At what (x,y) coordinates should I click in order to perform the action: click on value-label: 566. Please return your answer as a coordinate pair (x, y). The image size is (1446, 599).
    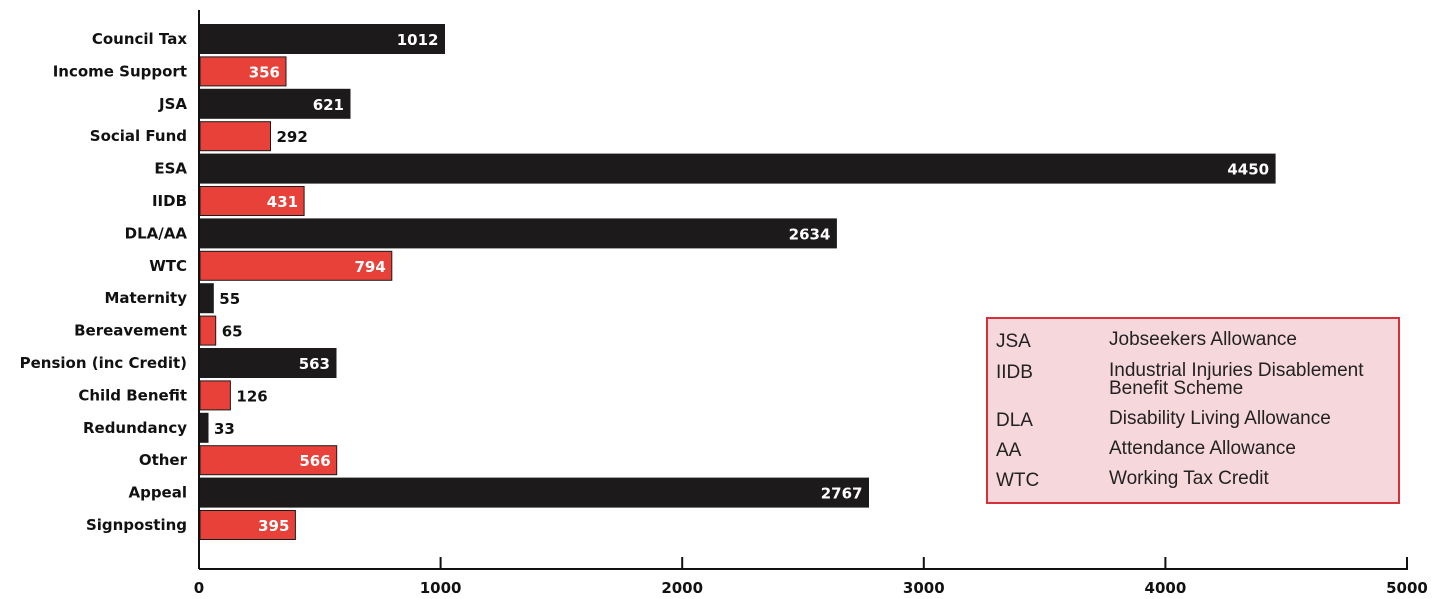
    Looking at the image, I should click on (314, 461).